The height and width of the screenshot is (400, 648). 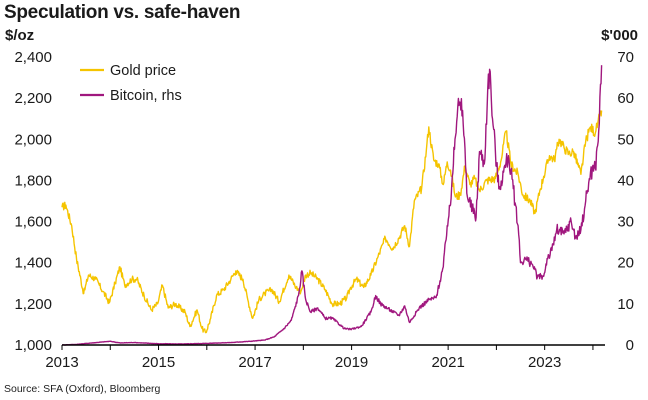 I want to click on x-tick-label: 2013, so click(x=61, y=362).